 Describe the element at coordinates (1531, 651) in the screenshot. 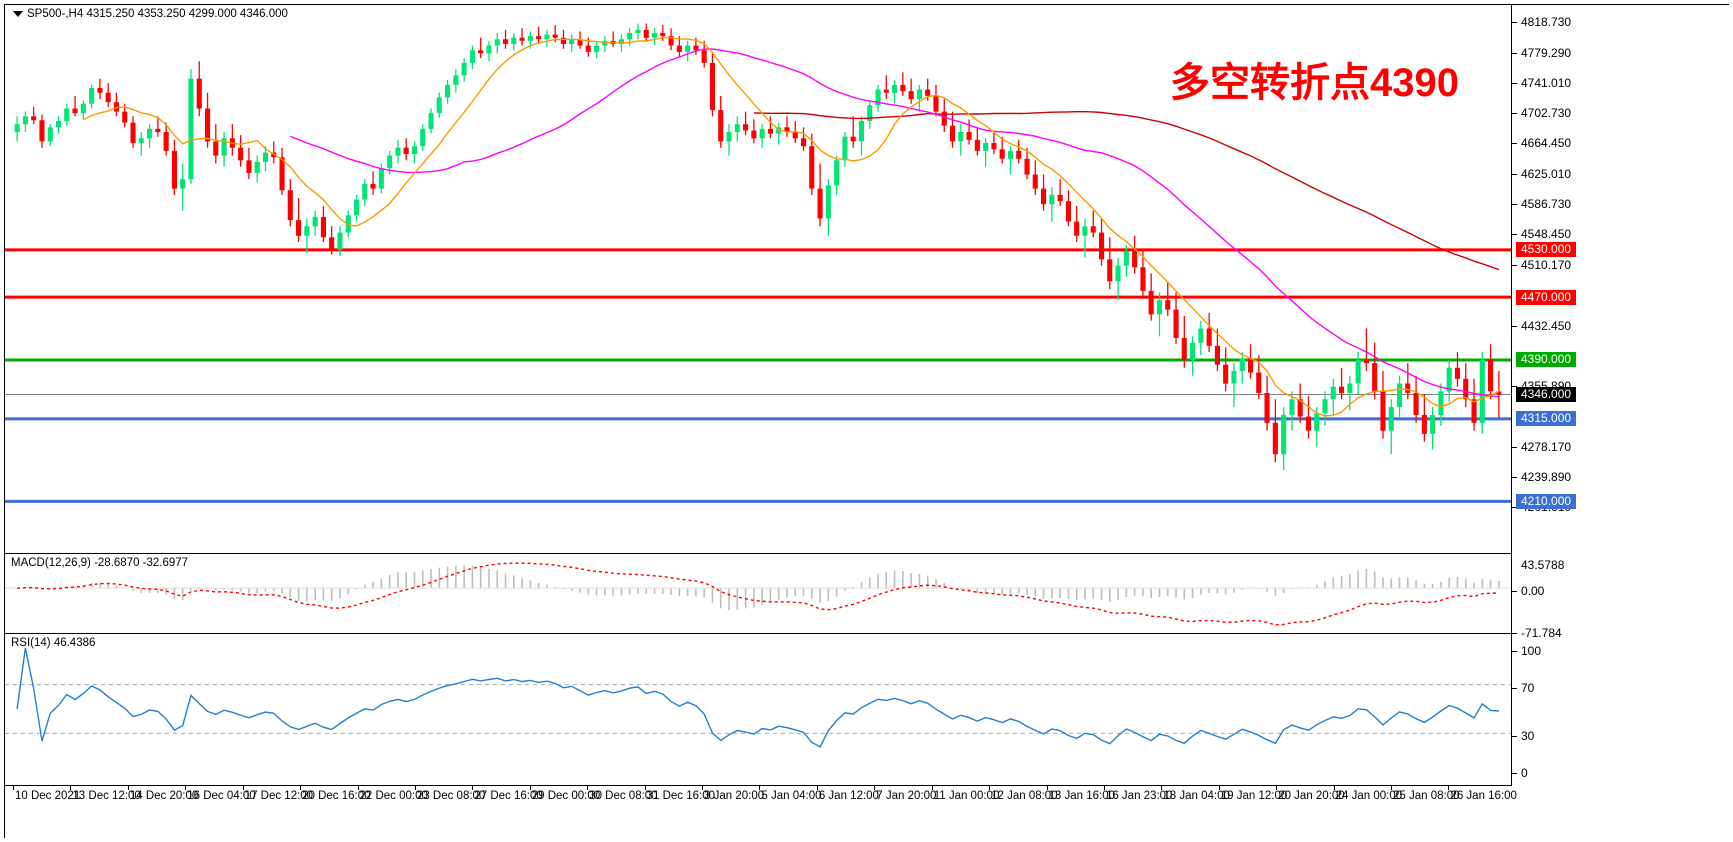

I see `rsi-tick-label: 100` at that location.